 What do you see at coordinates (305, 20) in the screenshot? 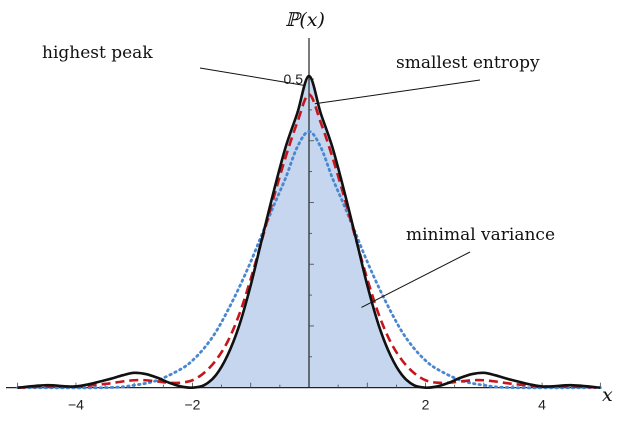
I see `y-axis-label: ℙ(x)` at bounding box center [305, 20].